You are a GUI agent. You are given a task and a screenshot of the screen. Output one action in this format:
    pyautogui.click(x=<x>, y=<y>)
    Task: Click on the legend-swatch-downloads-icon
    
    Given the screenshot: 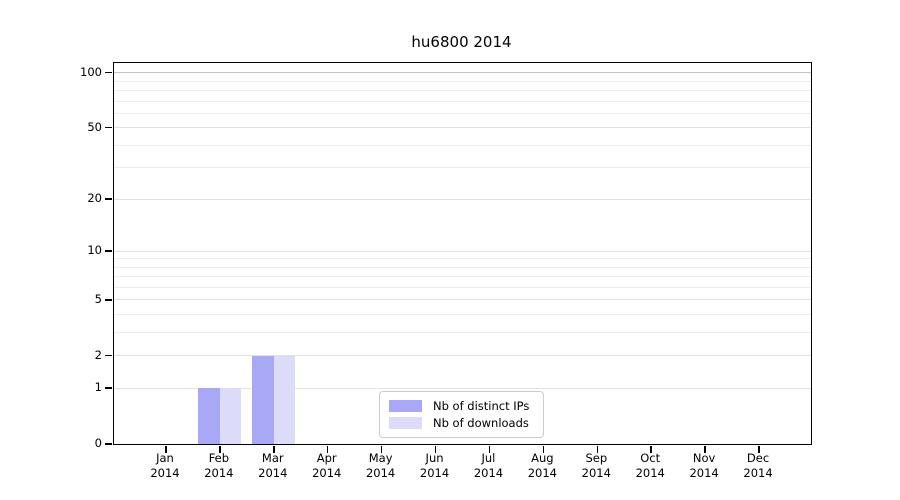 What is the action you would take?
    pyautogui.click(x=405, y=423)
    